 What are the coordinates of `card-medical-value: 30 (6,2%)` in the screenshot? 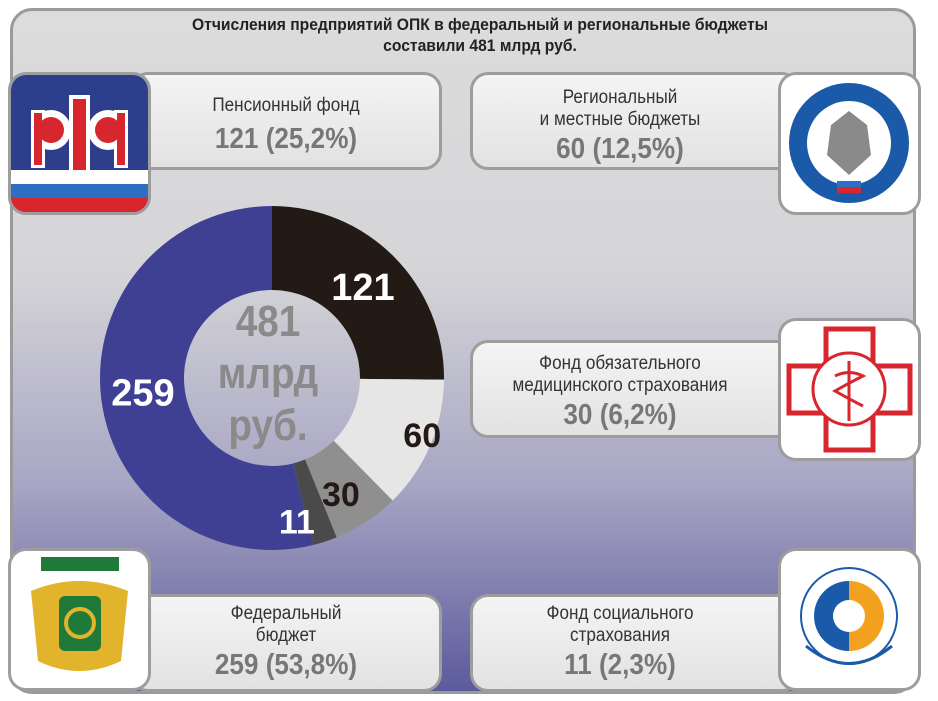 It's located at (620, 415).